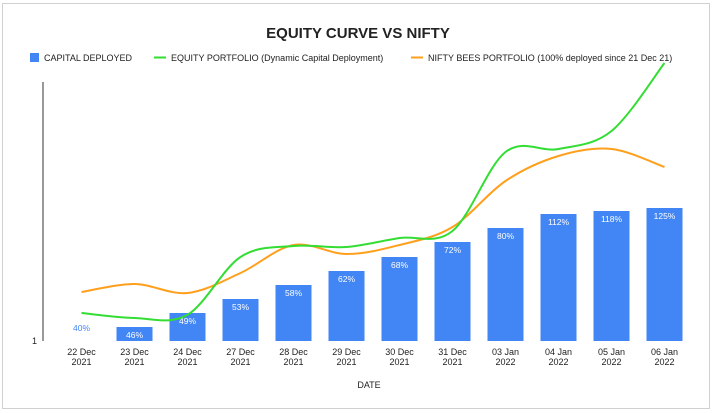 This screenshot has width=714, height=413. I want to click on bar-data-label: 58%, so click(293, 293).